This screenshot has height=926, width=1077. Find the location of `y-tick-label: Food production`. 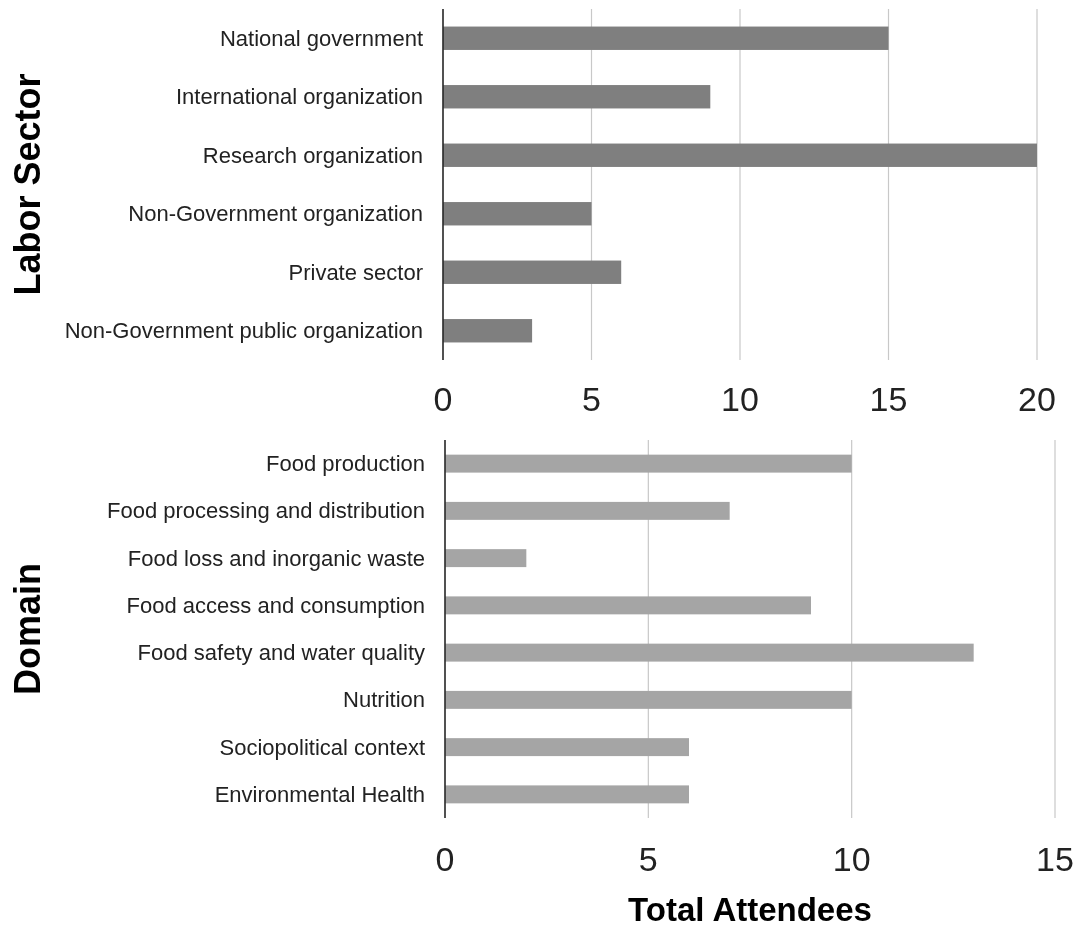

y-tick-label: Food production is located at coordinates (345, 464).